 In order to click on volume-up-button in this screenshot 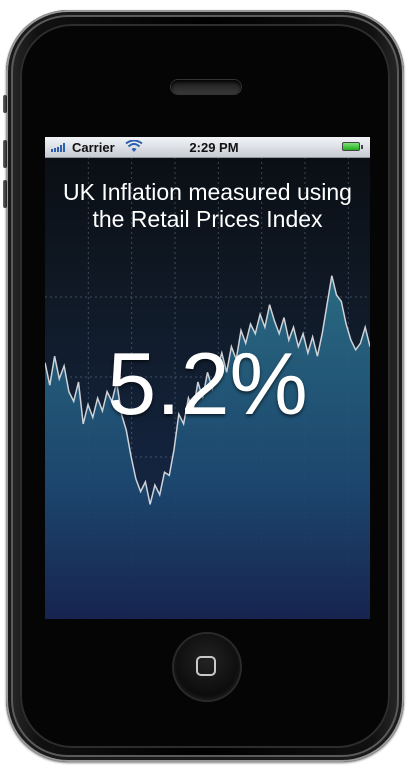, I will do `click(5, 154)`.